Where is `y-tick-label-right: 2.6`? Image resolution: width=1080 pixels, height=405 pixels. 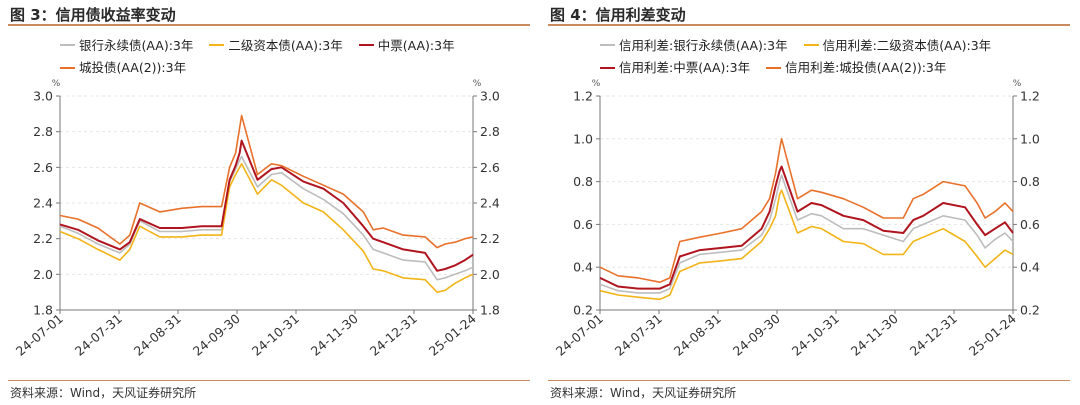 y-tick-label-right: 2.6 is located at coordinates (490, 167).